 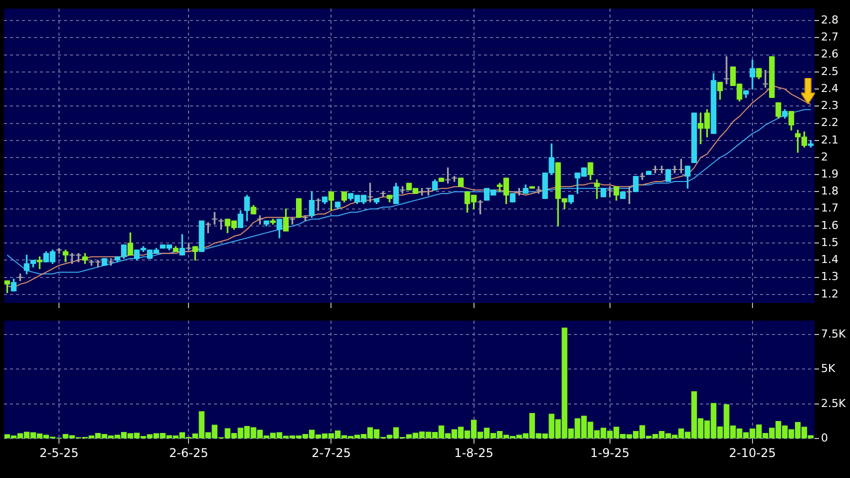 I want to click on x-tick-label: 2-6-25, so click(x=188, y=453).